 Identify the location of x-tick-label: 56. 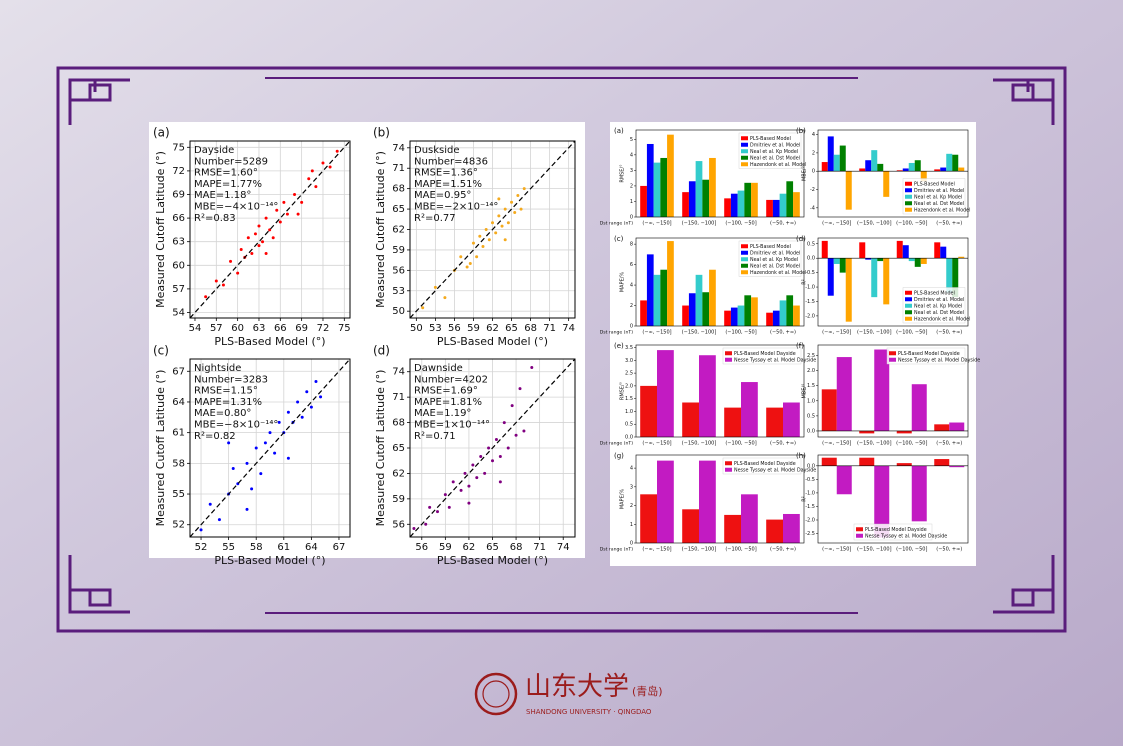
(454, 328).